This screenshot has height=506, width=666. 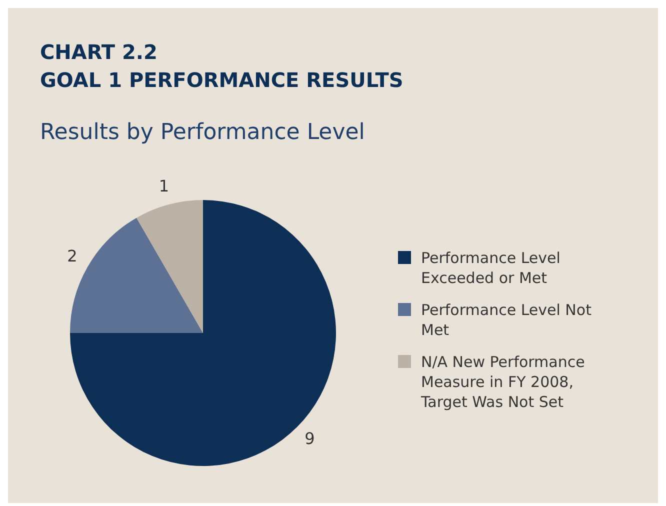 What do you see at coordinates (491, 268) in the screenshot?
I see `legend-label: Performance Level Exceeded or Met` at bounding box center [491, 268].